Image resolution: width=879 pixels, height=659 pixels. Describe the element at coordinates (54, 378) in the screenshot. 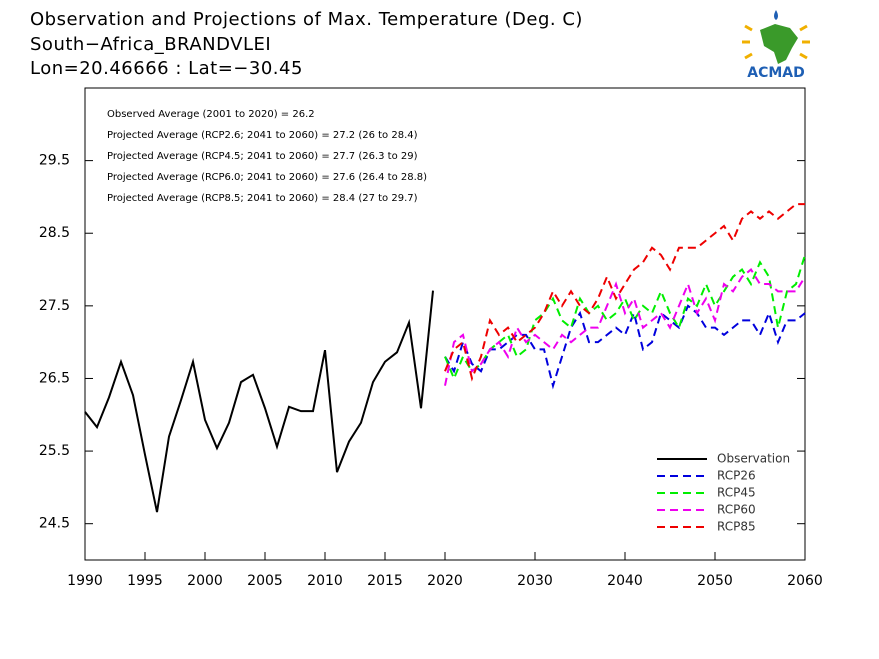

I see `y-tick-label: 26.5` at that location.